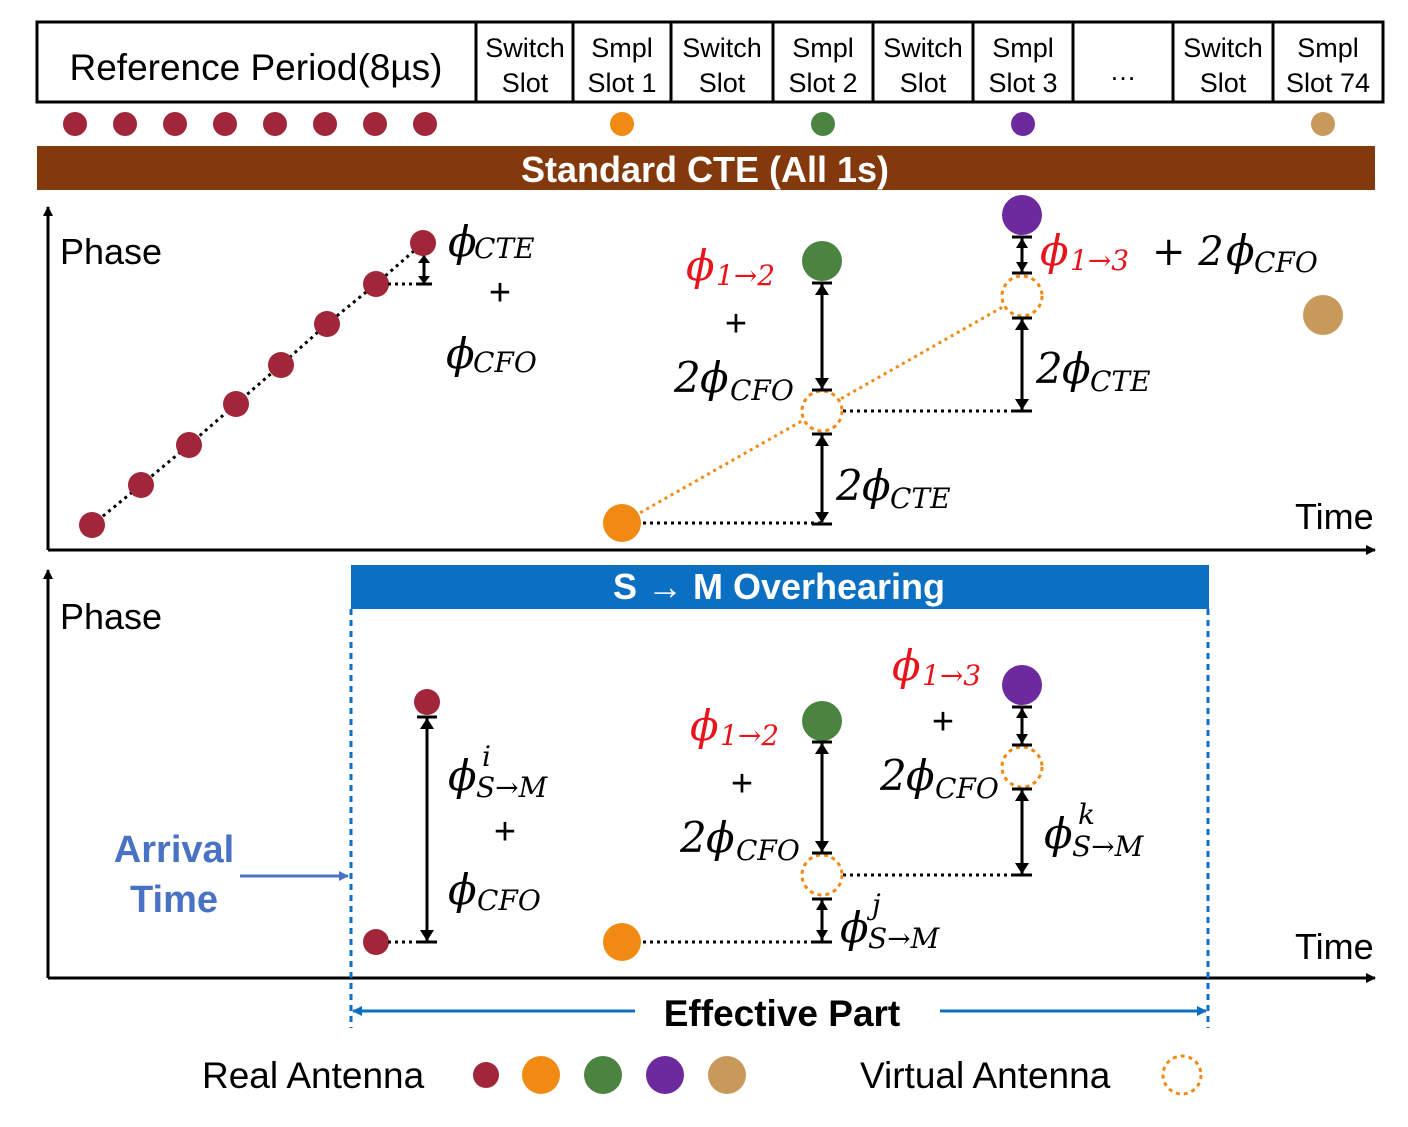  I want to click on top-green-antenna, so click(822, 261).